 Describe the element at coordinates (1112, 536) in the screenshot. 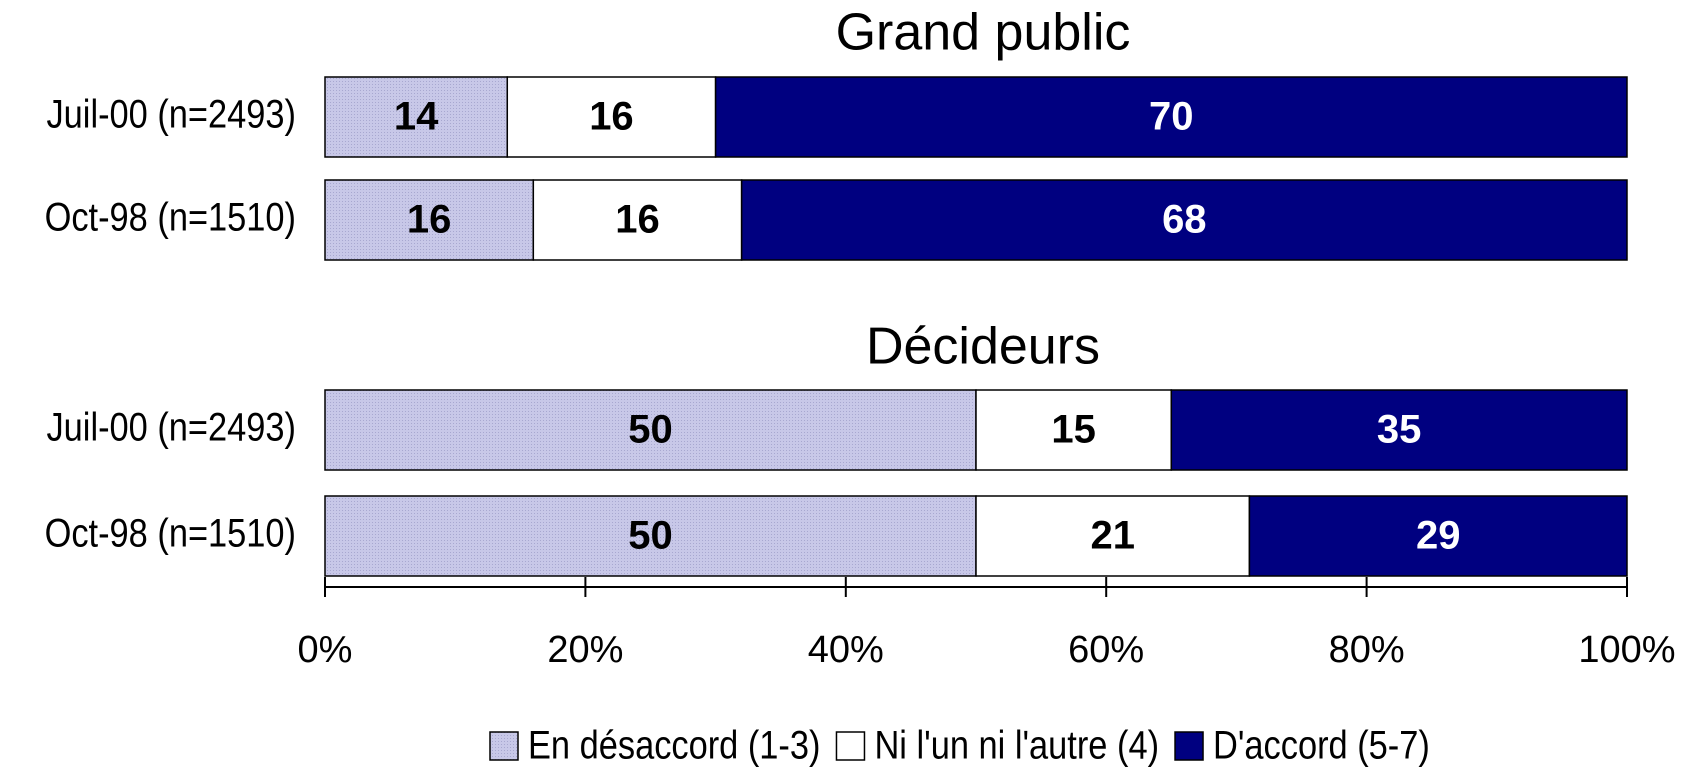

I see `data-label: 21` at that location.